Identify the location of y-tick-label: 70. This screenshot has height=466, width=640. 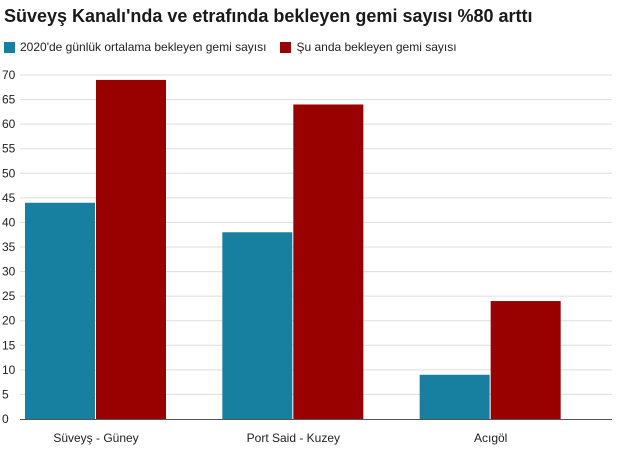
(9, 75).